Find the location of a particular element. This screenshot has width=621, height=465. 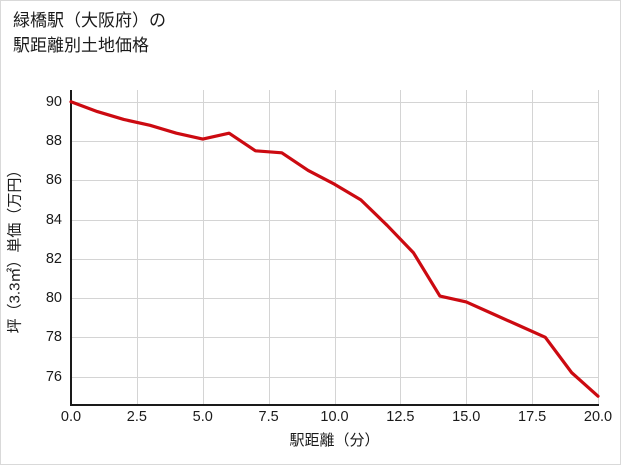

x-axis-spine is located at coordinates (334, 405).